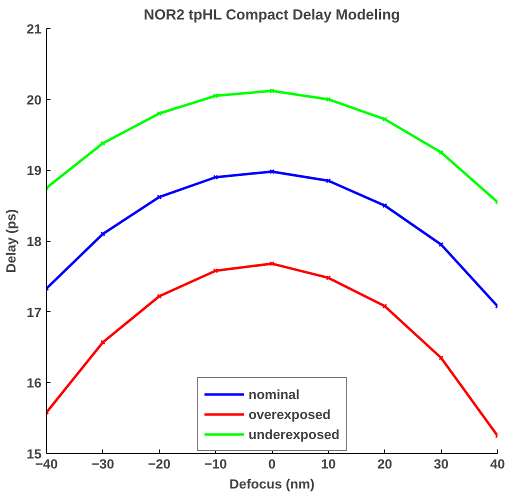 The height and width of the screenshot is (494, 507). What do you see at coordinates (272, 16) in the screenshot?
I see `chart-title: NOR2 tpHL Compact Delay Modeling` at bounding box center [272, 16].